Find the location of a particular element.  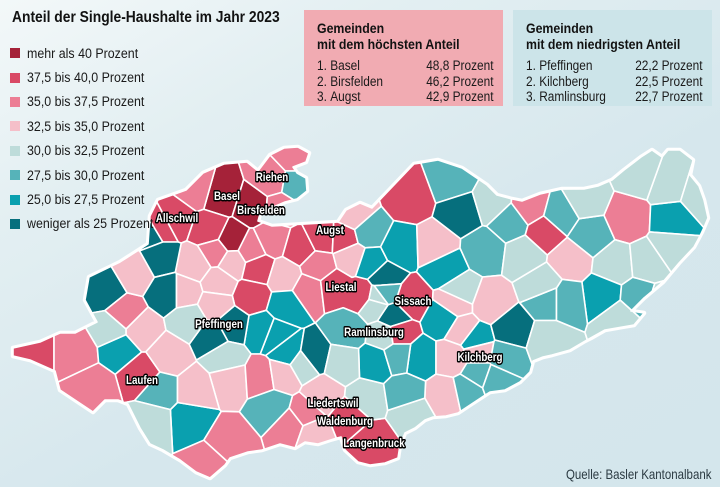

svg-text: Allschwil is located at coordinates (177, 218).